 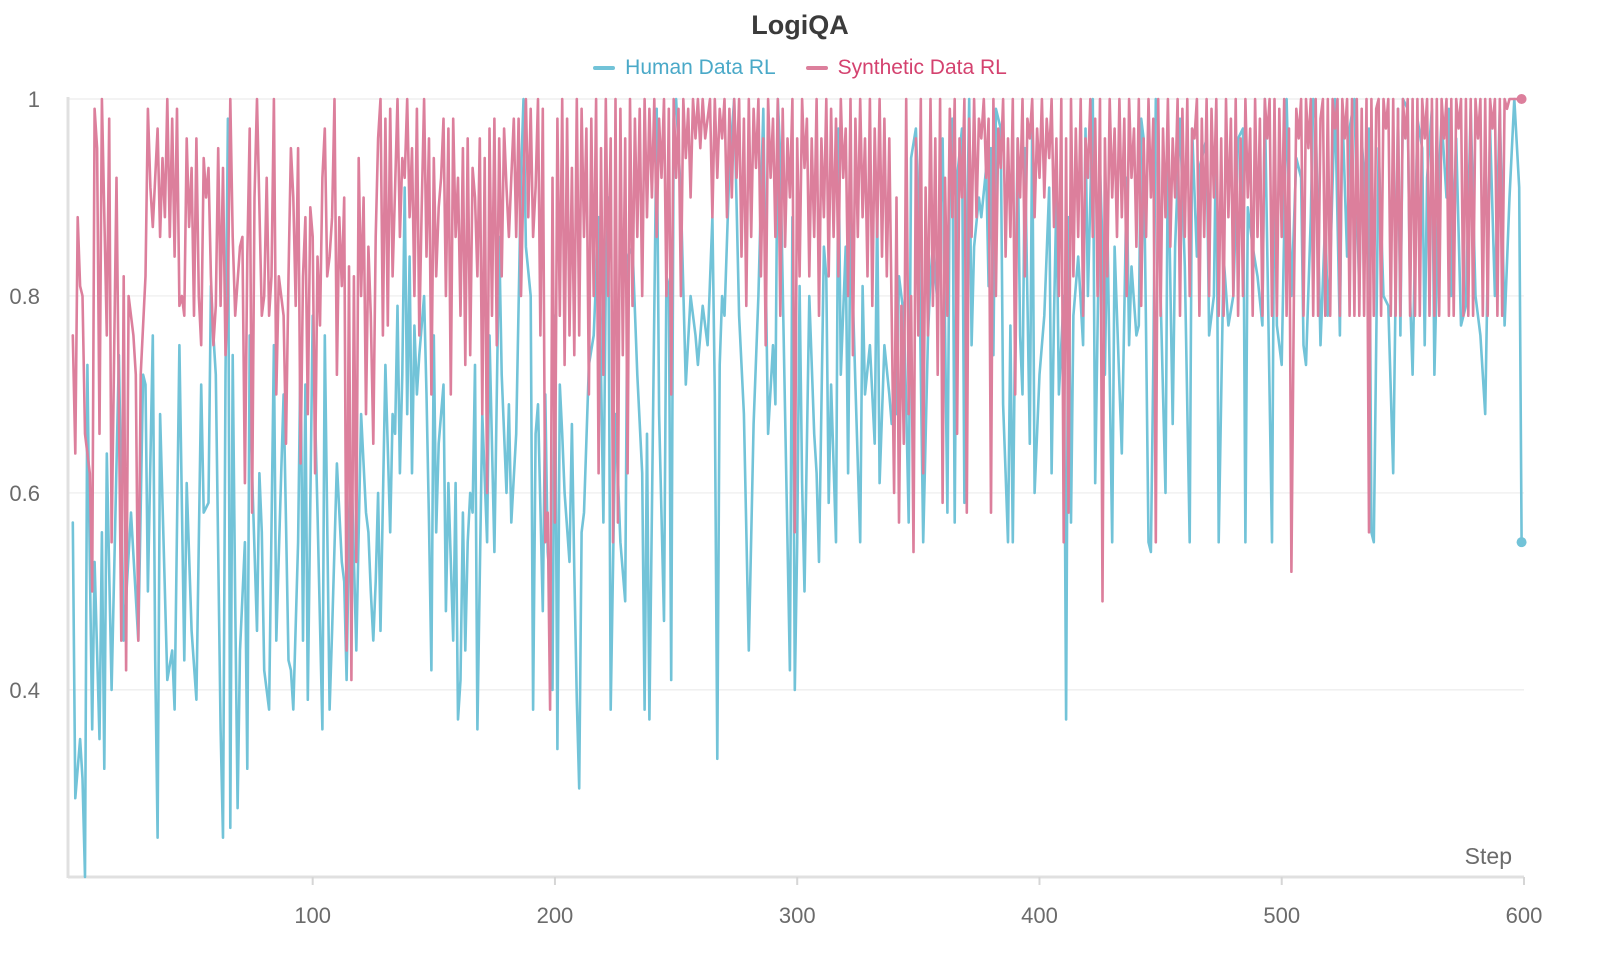 I want to click on y-tick-label: 0.6, so click(x=24, y=493).